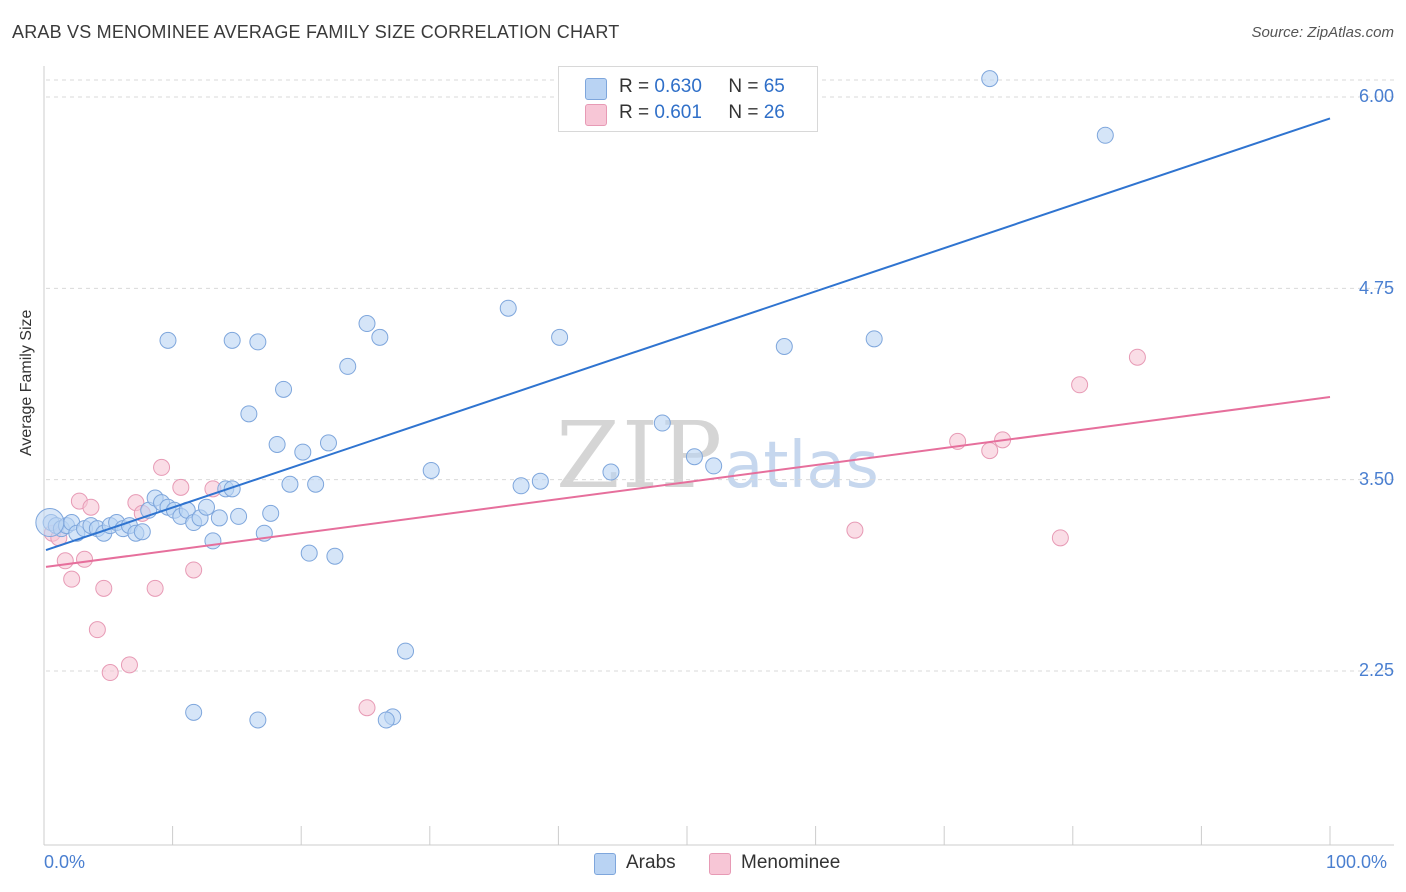 Image resolution: width=1406 pixels, height=892 pixels. Describe the element at coordinates (1376, 479) in the screenshot. I see `y-tick-label: 3.50` at that location.